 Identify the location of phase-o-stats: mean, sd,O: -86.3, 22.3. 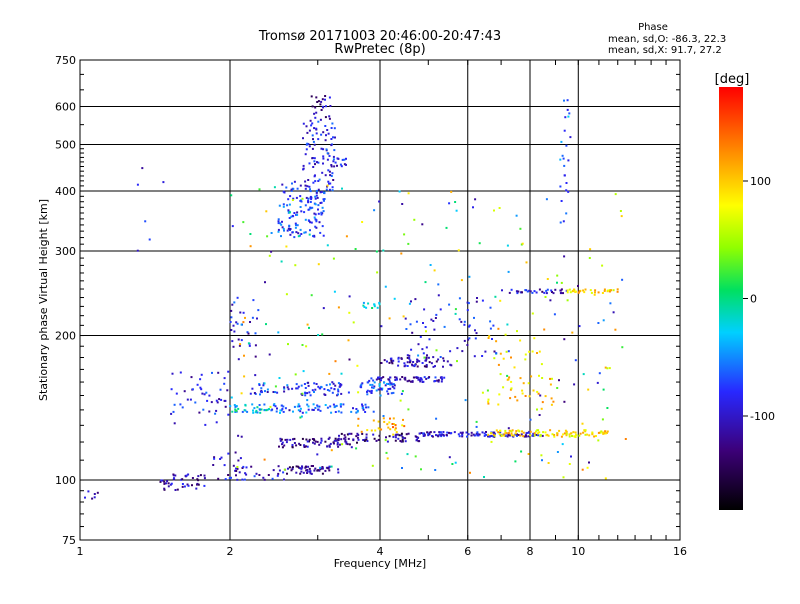
(667, 39).